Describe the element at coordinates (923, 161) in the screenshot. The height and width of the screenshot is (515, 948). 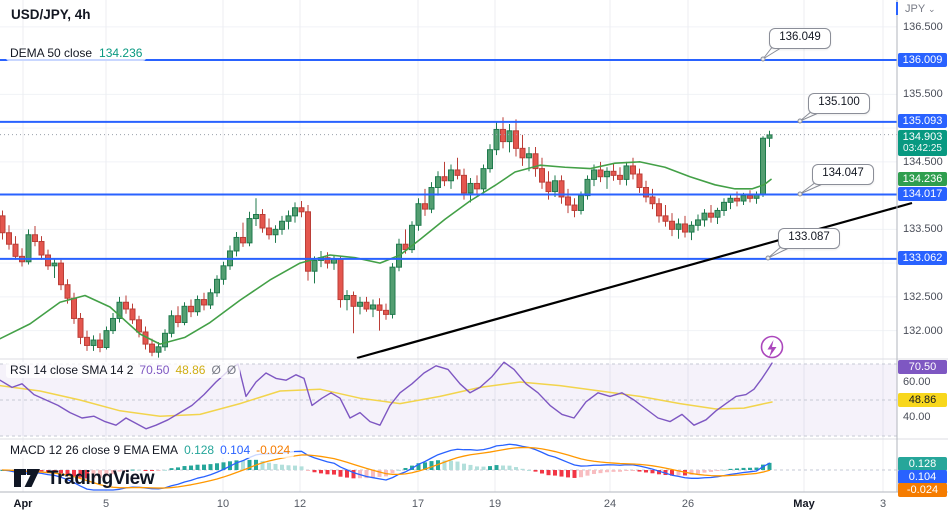
I see `price-axis-tick: 134.500` at that location.